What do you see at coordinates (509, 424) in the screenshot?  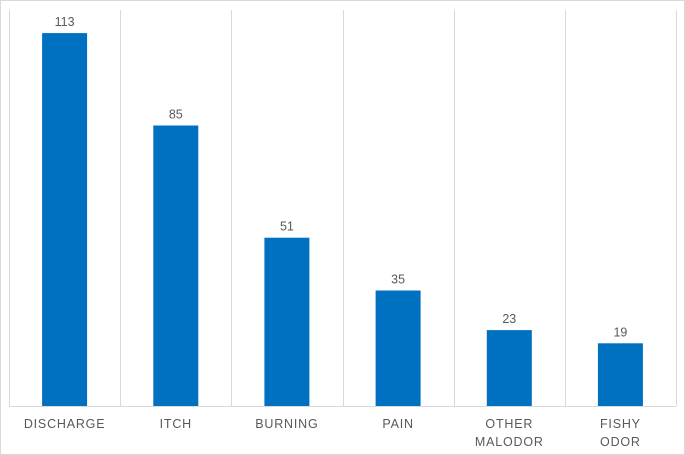 I see `x-tick-label: OTHER` at bounding box center [509, 424].